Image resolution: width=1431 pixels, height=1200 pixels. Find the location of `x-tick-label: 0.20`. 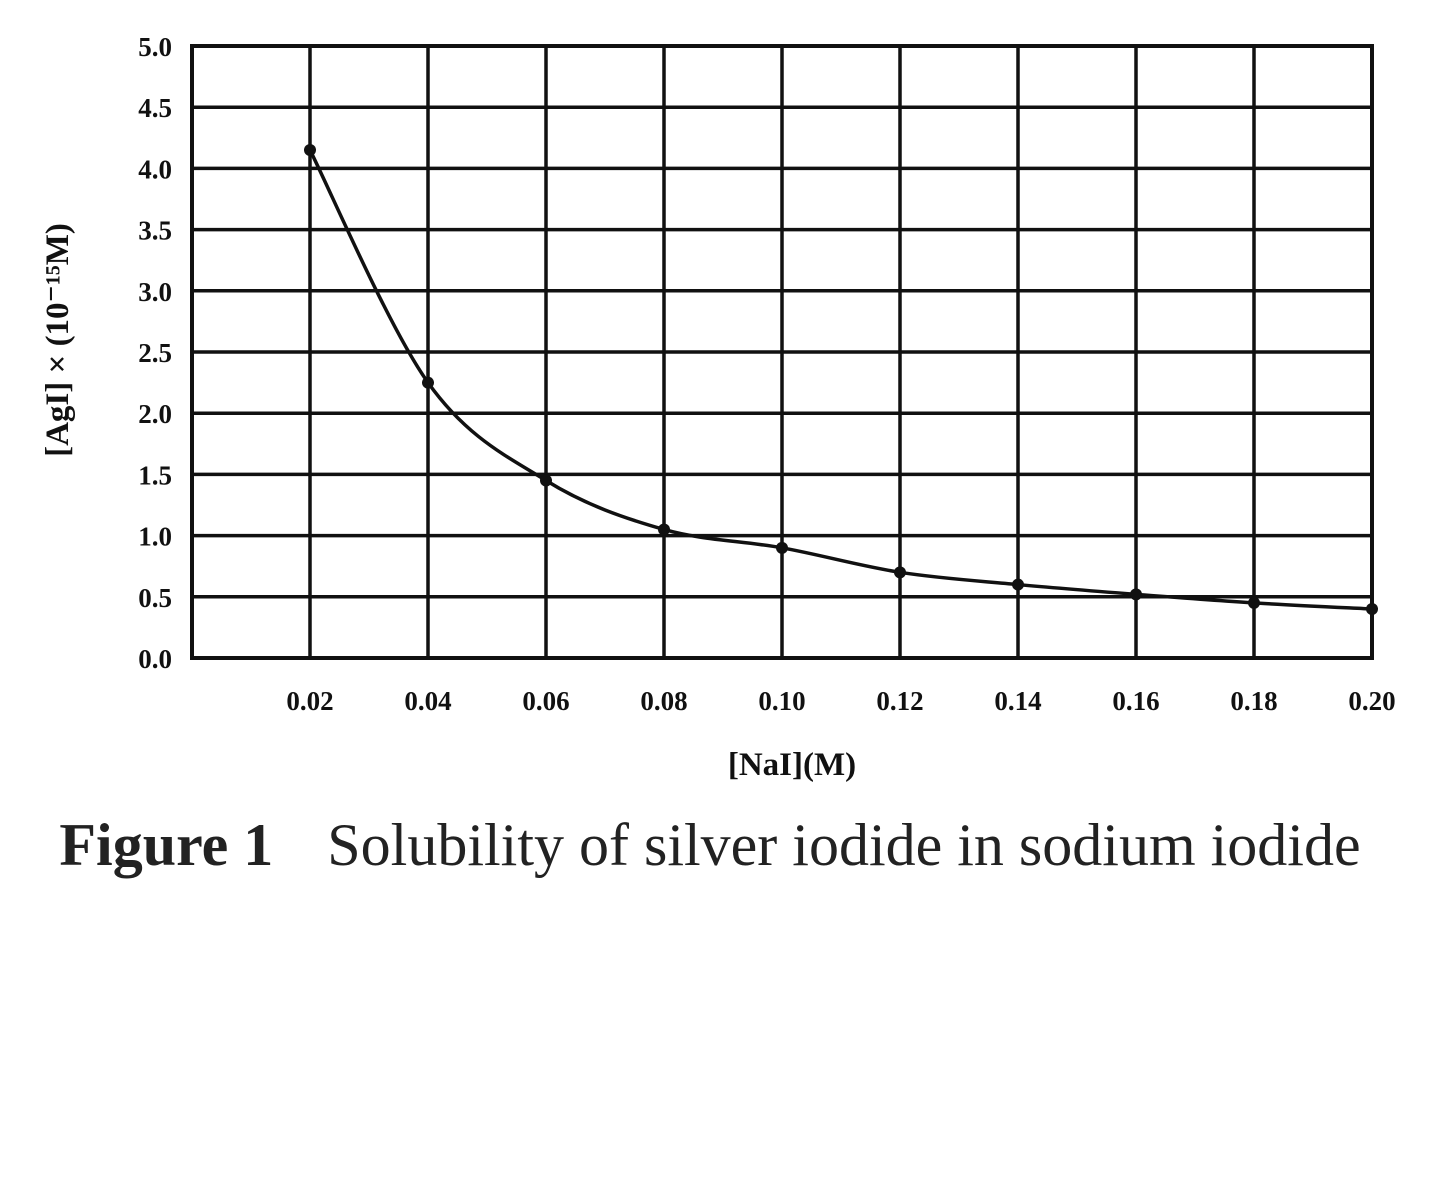

x-tick-label: 0.20 is located at coordinates (1371, 701).